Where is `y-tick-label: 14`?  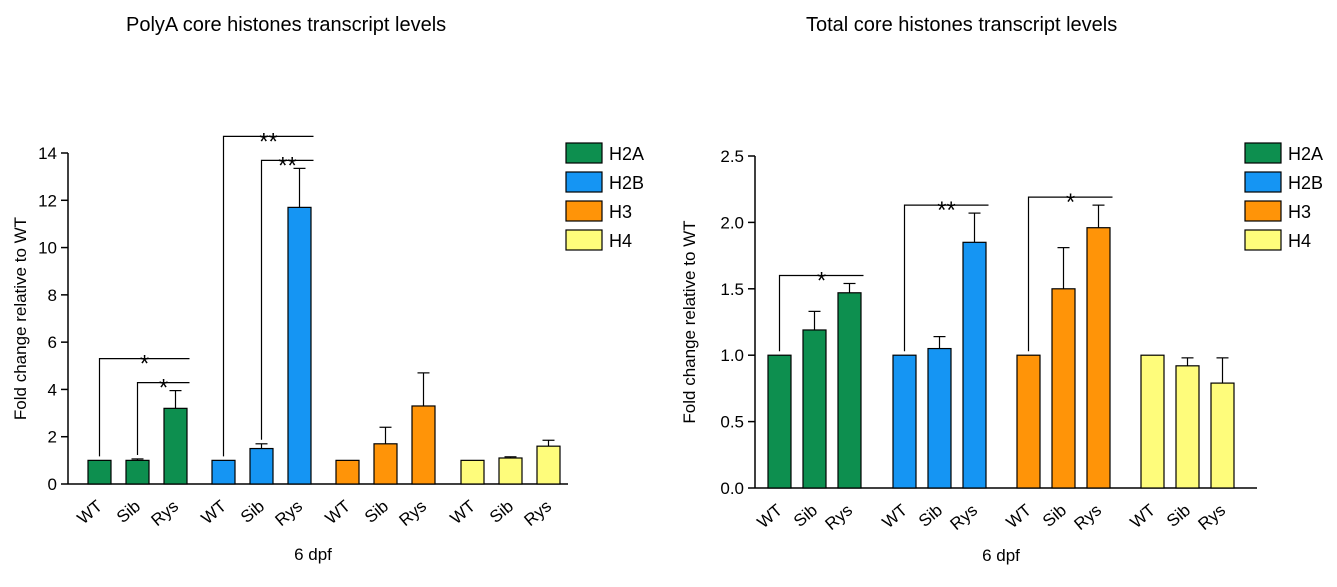 y-tick-label: 14 is located at coordinates (47, 153).